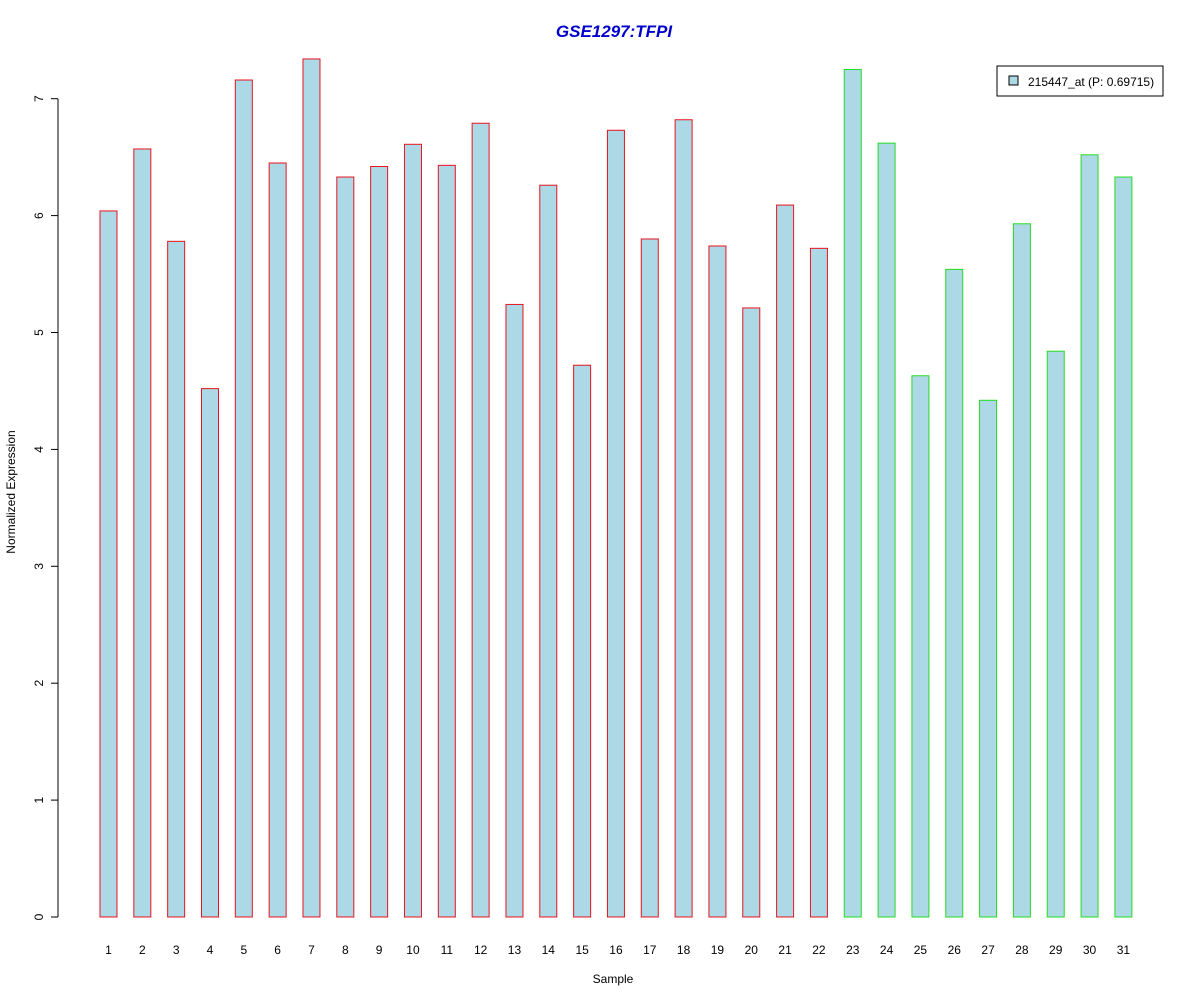 Image resolution: width=1200 pixels, height=1000 pixels. I want to click on legend-swatch, so click(1013, 80).